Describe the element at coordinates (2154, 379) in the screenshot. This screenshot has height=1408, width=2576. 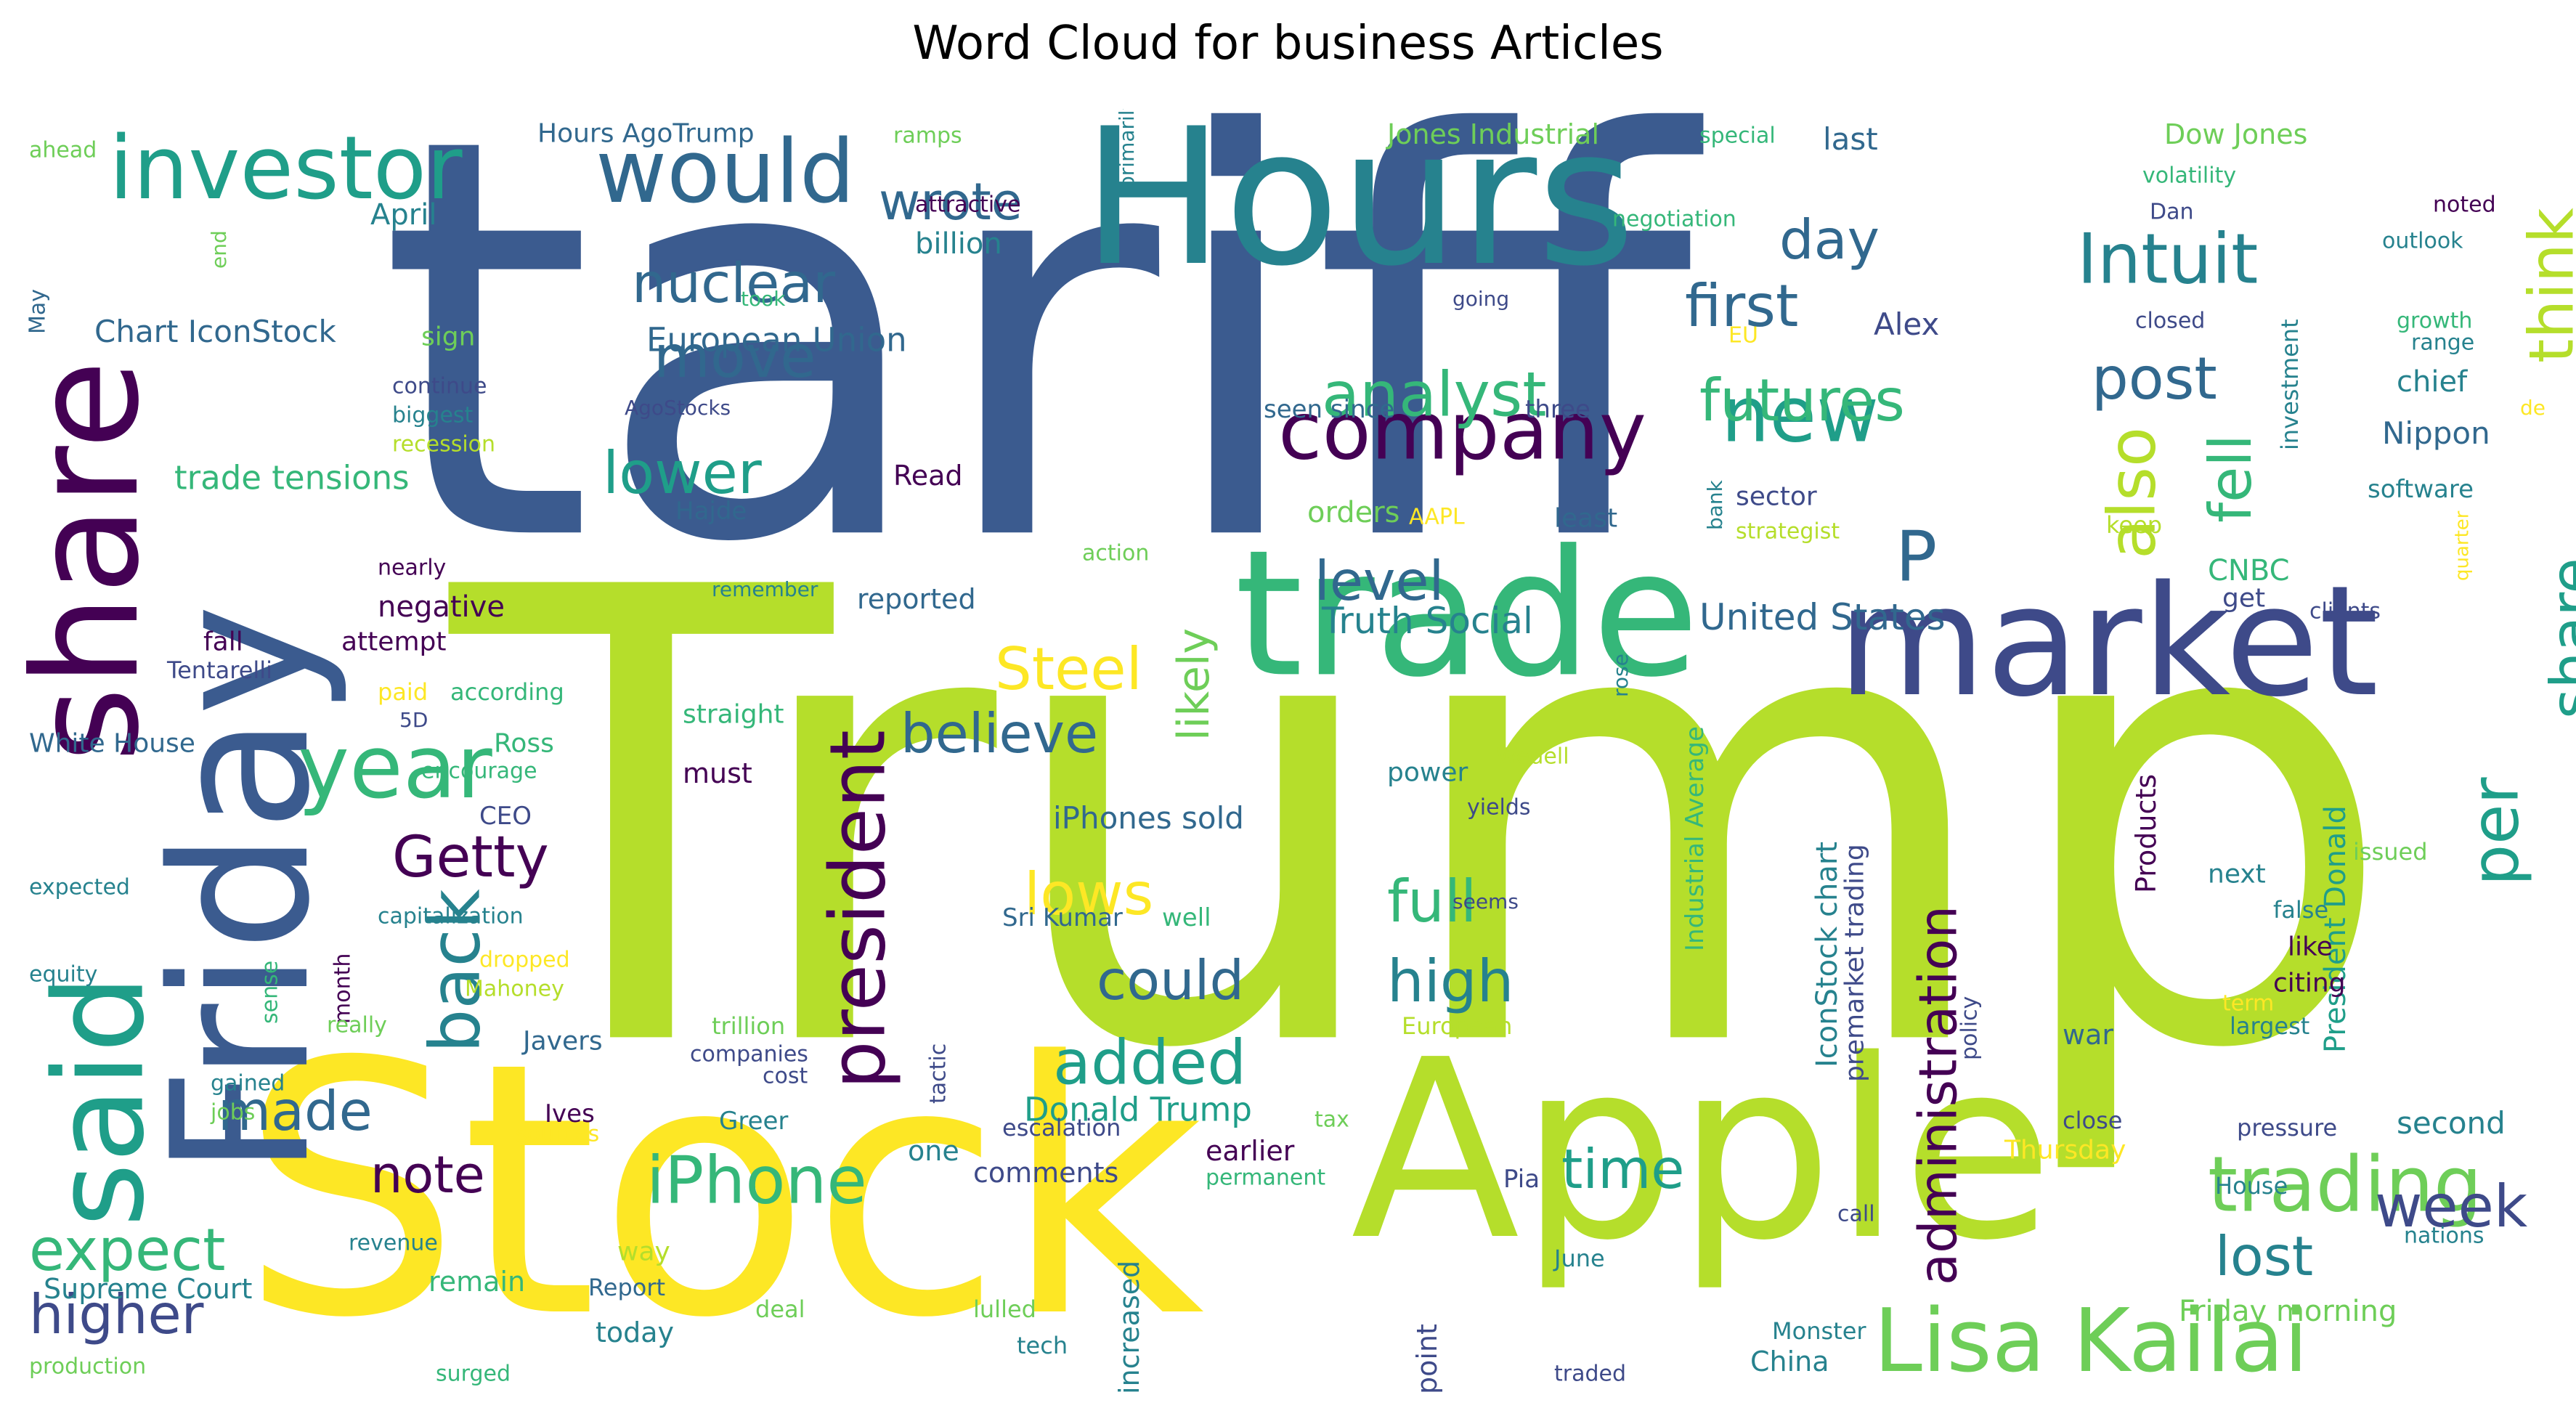
I see `word-post: post` at that location.